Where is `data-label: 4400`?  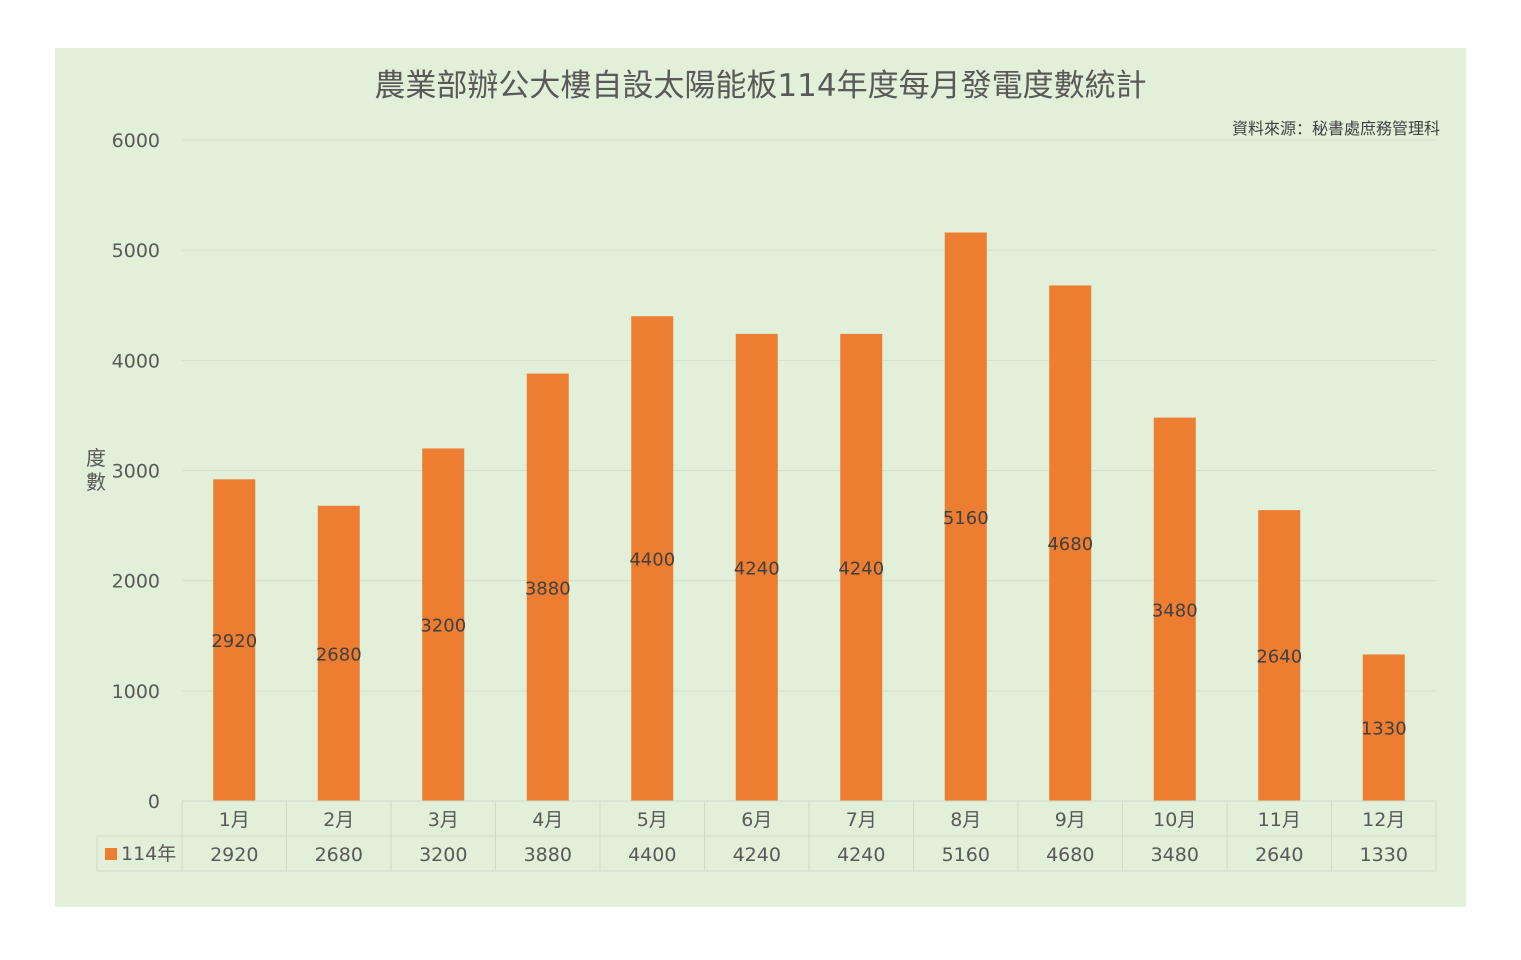 data-label: 4400 is located at coordinates (652, 560).